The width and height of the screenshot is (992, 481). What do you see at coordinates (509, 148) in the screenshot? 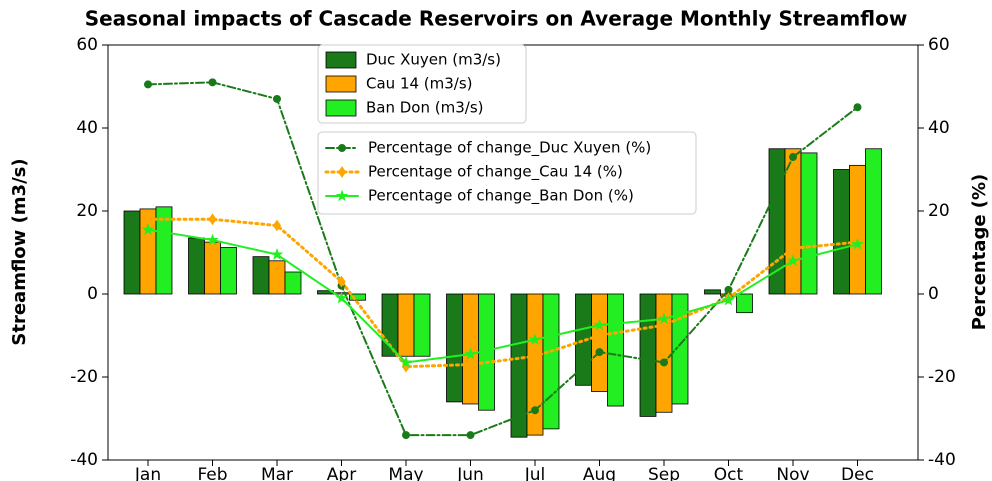
I see `legend-label: Percentage of change_Duc Xuyen (%)` at bounding box center [509, 148].